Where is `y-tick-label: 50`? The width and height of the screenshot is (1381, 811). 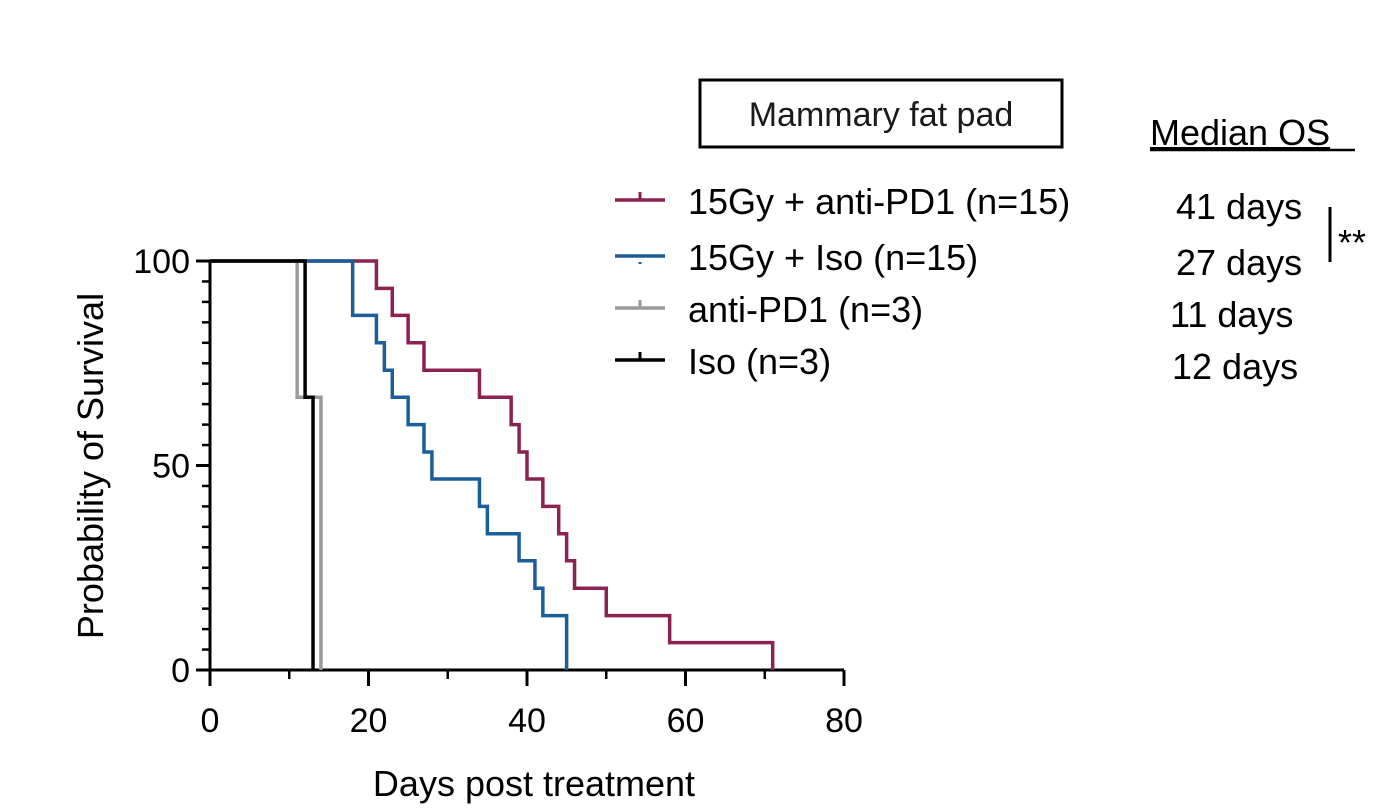 y-tick-label: 50 is located at coordinates (171, 467).